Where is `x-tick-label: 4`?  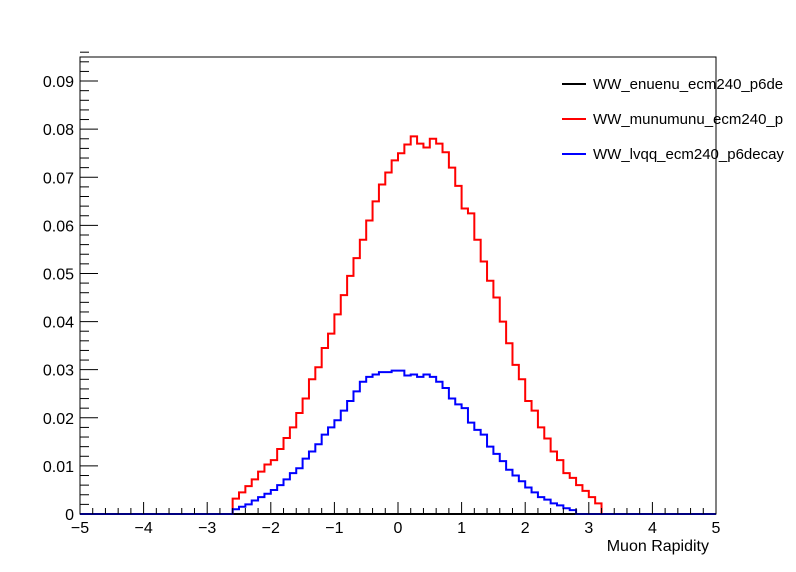
x-tick-label: 4 is located at coordinates (652, 528).